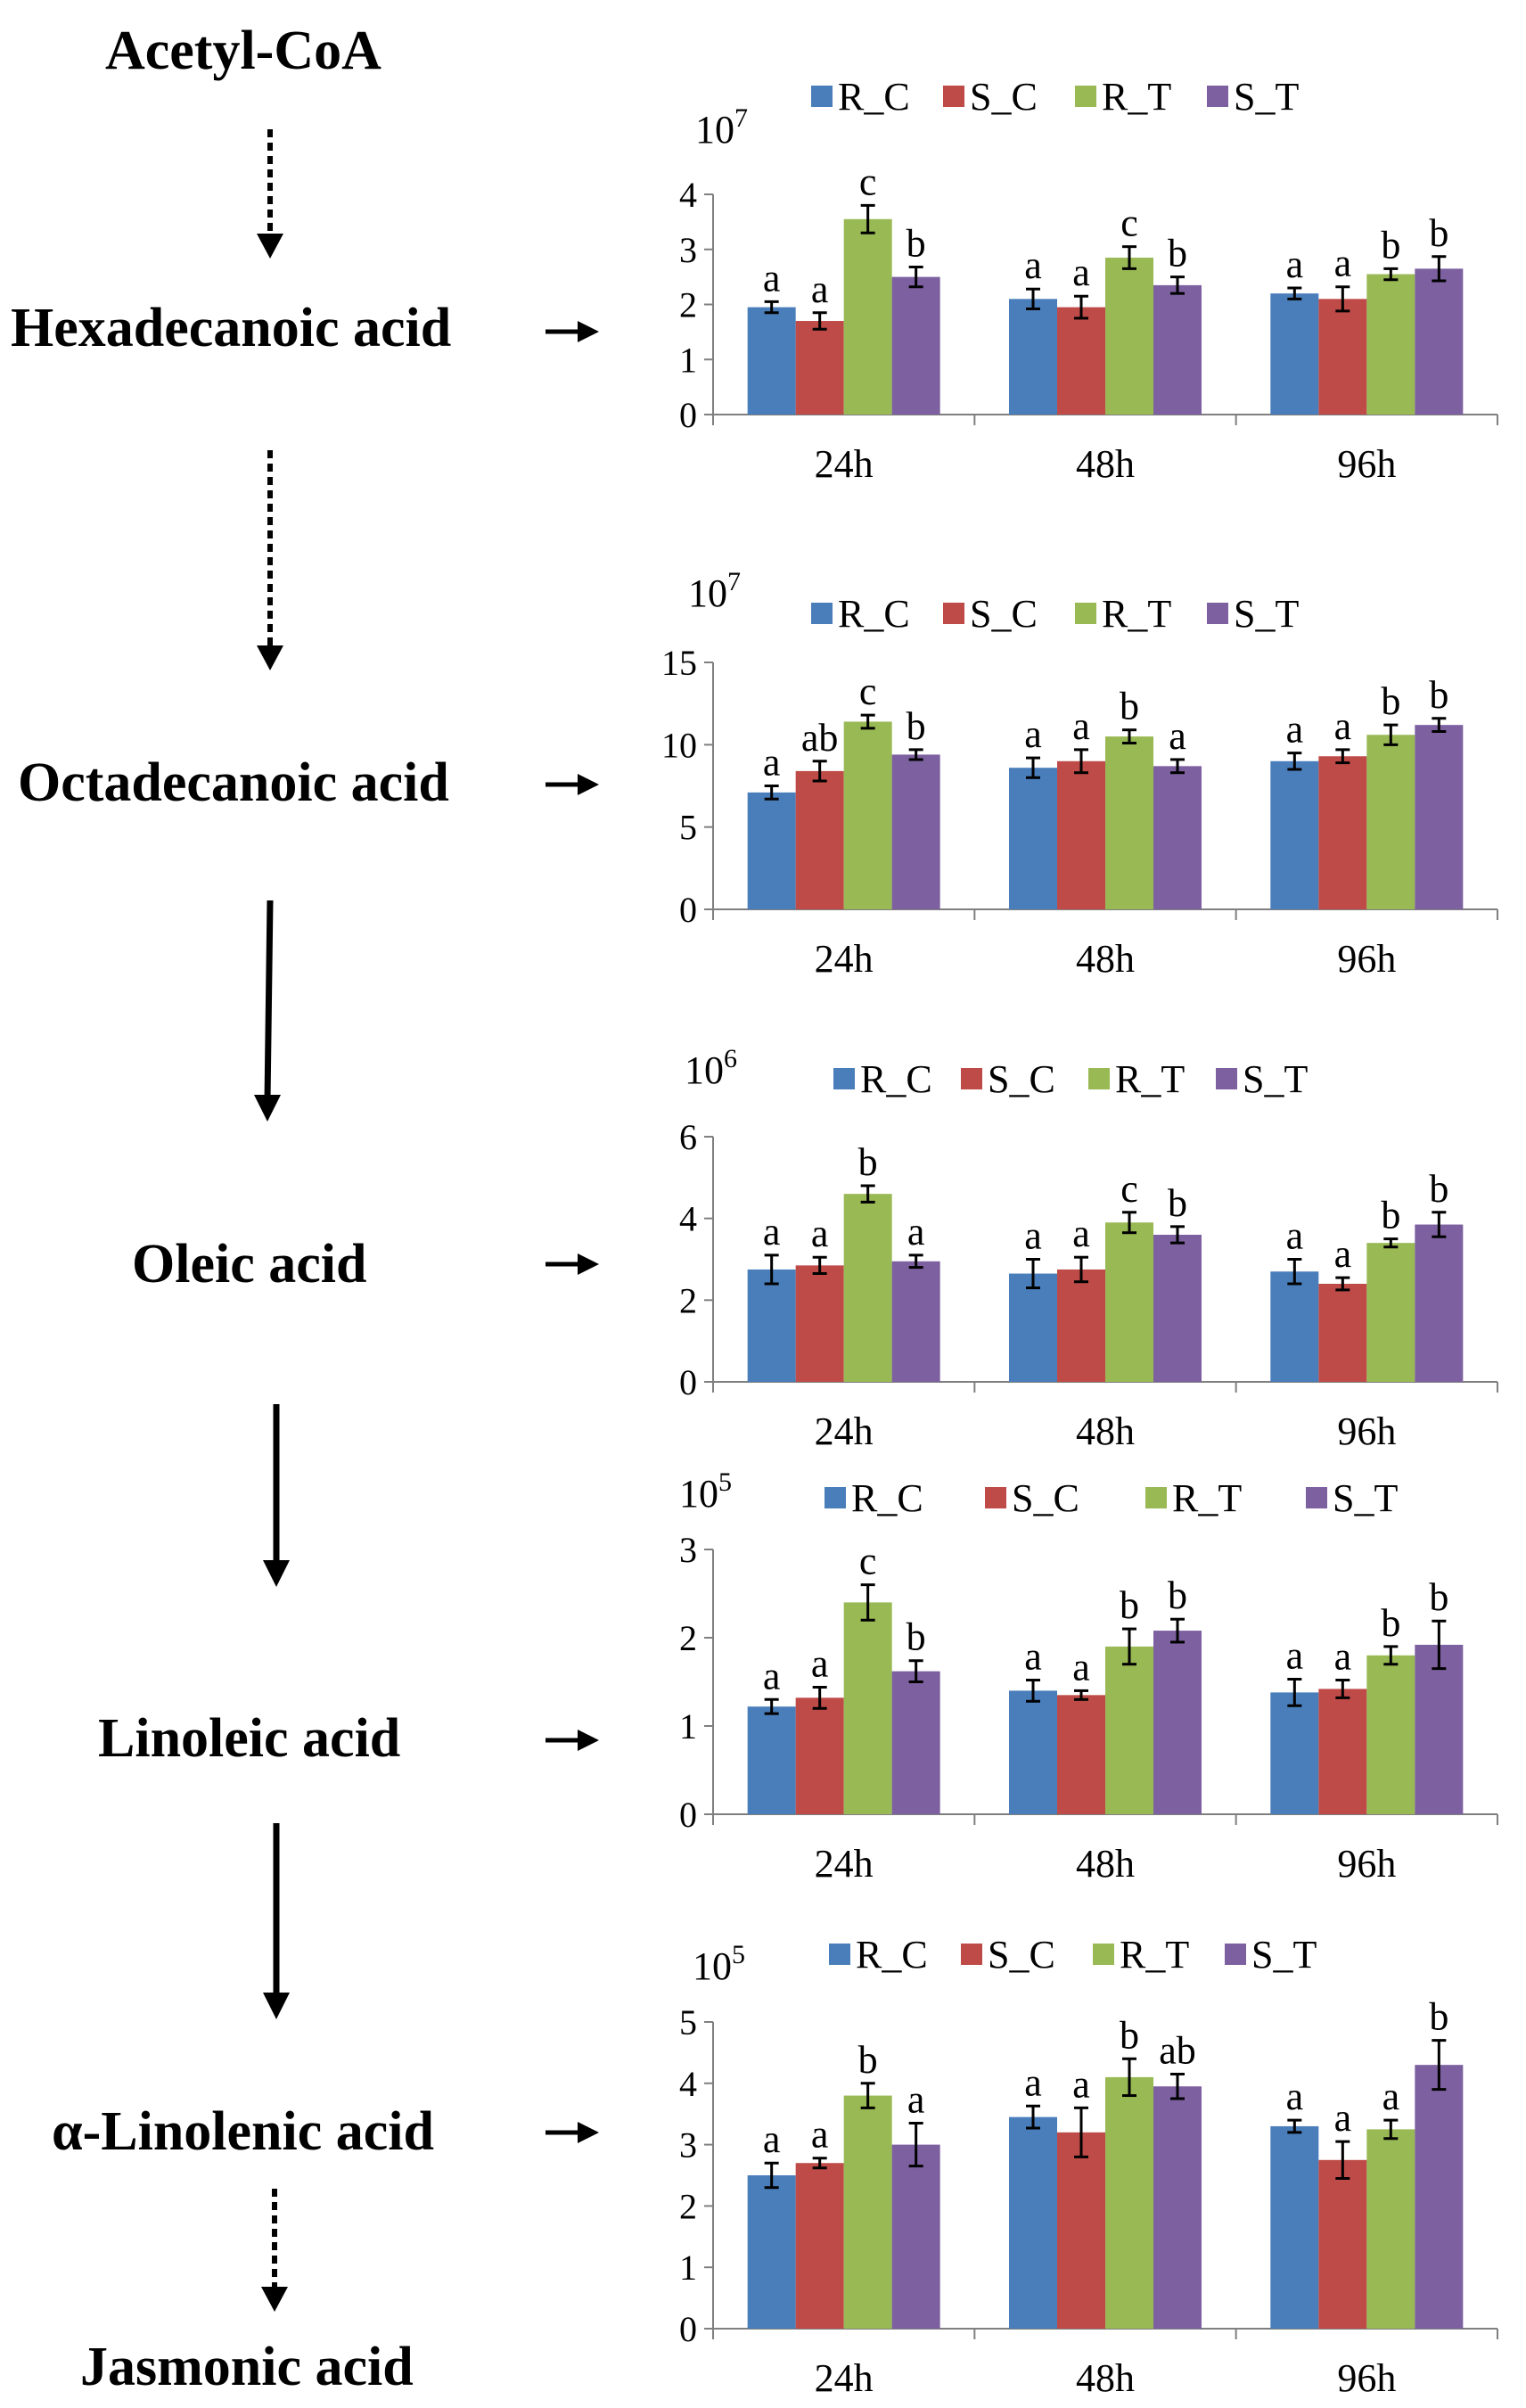 The height and width of the screenshot is (2408, 1526). What do you see at coordinates (588, 1264) in the screenshot?
I see `link-arrowhead-oleic` at bounding box center [588, 1264].